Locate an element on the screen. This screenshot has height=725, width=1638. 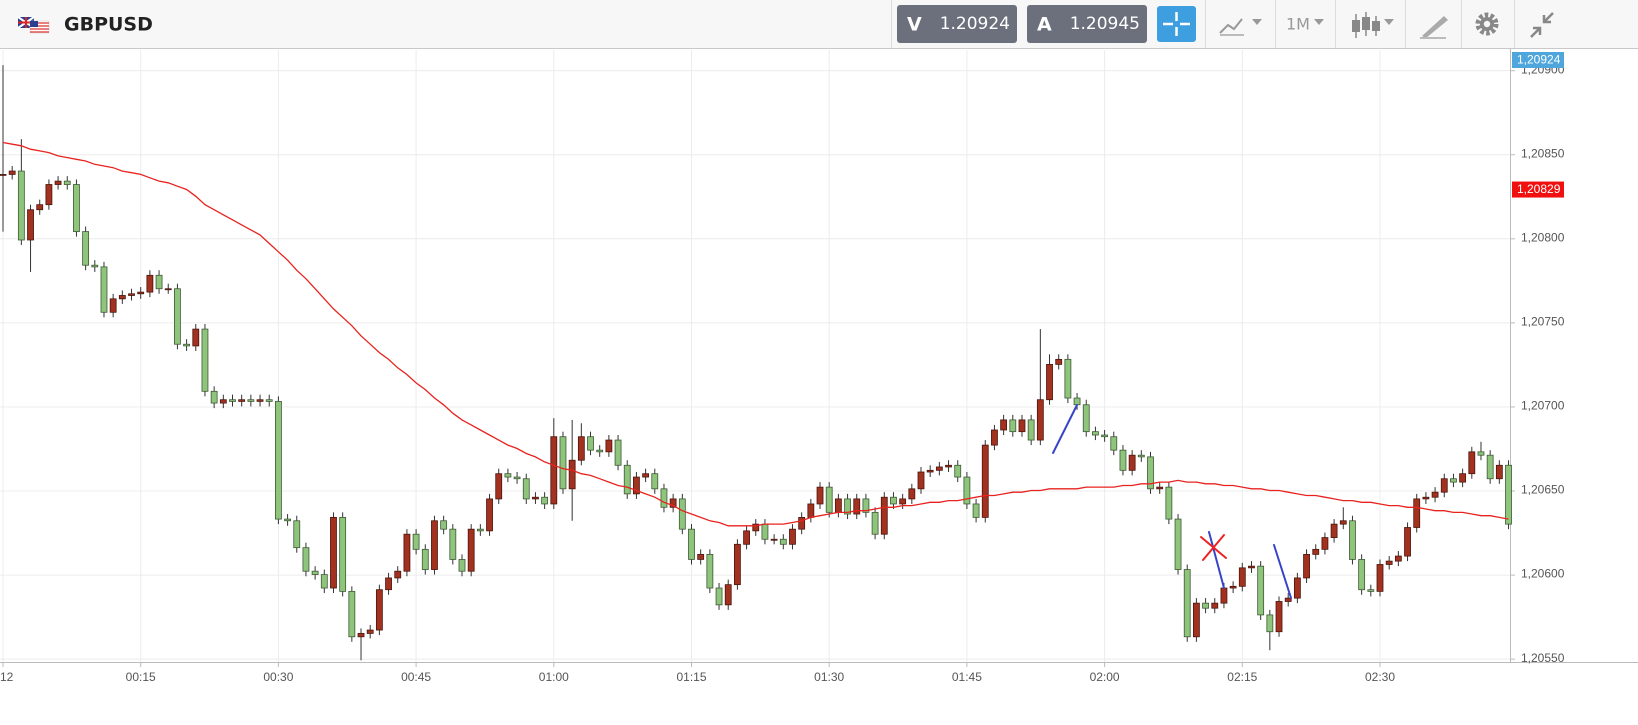
collapse-button is located at coordinates (1542, 25).